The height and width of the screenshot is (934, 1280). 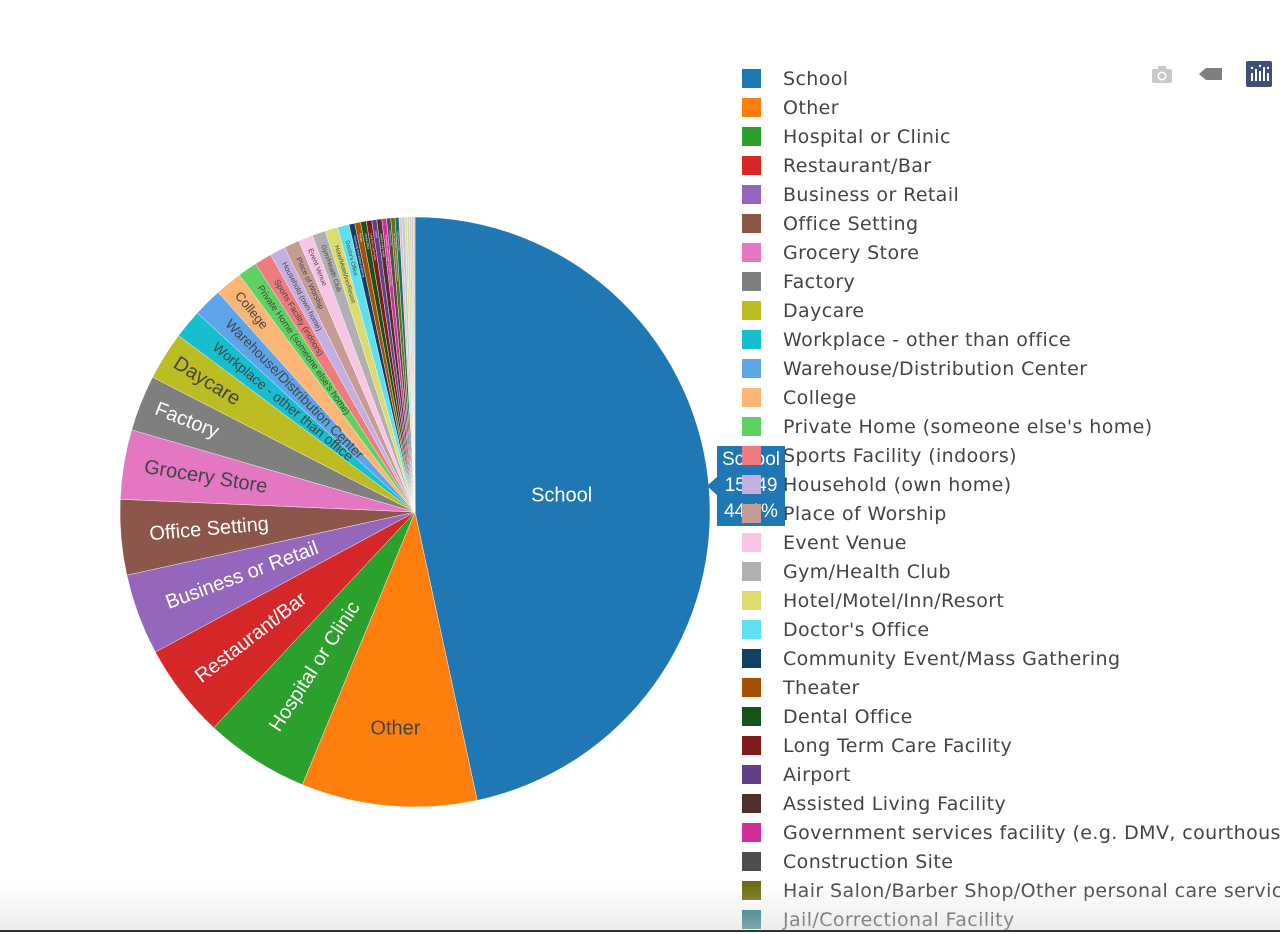 I want to click on legend-label: Hospital or Clinic, so click(x=867, y=136).